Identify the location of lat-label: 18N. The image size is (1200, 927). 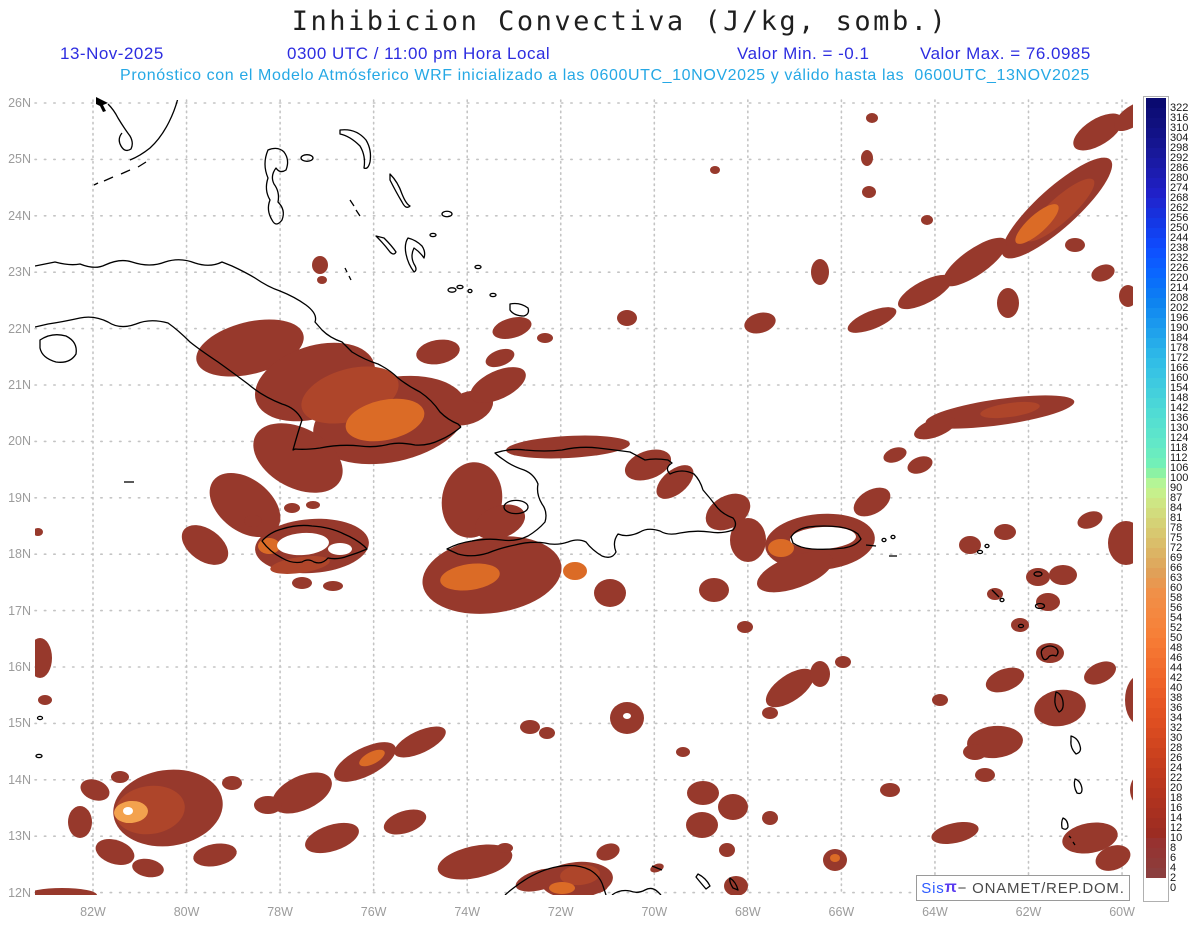
(19, 554).